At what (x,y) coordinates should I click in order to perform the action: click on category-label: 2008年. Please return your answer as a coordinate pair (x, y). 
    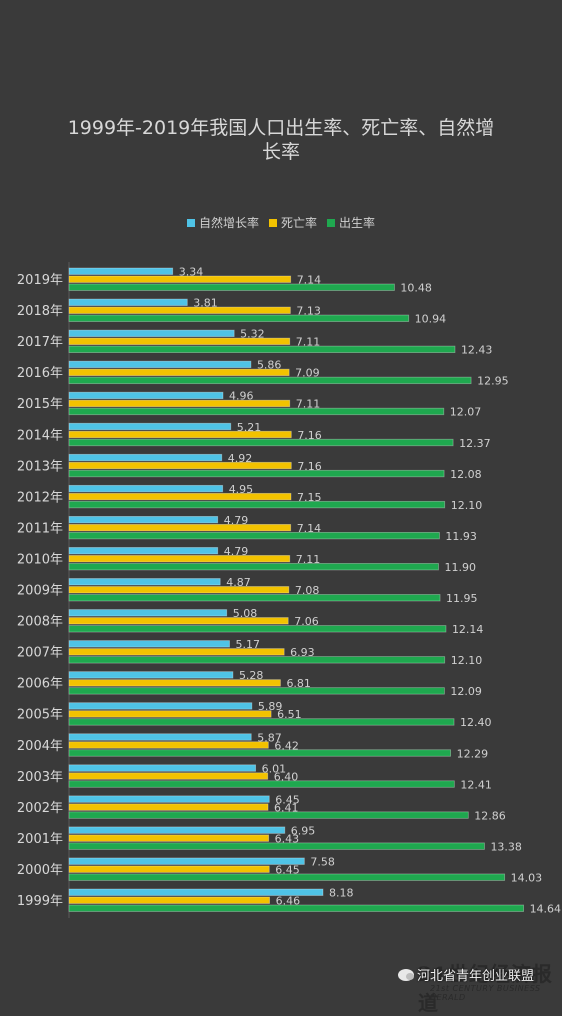
    Looking at the image, I should click on (40, 622).